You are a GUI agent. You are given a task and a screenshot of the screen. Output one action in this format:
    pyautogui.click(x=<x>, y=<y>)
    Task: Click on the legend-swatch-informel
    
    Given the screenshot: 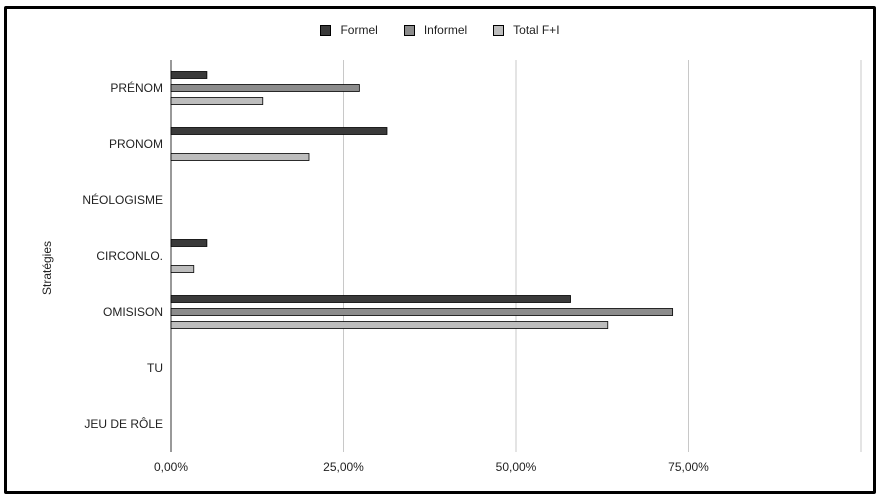 What is the action you would take?
    pyautogui.click(x=409, y=30)
    